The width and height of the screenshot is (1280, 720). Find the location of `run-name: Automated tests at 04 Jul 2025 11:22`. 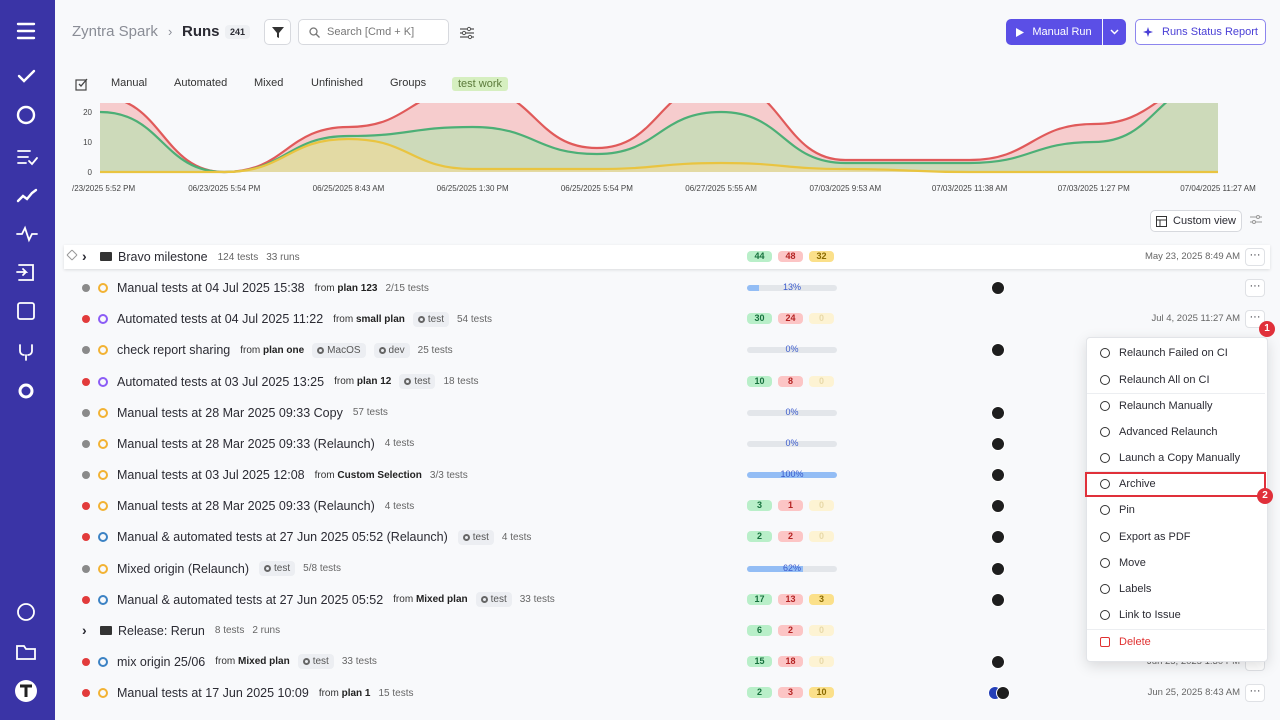

run-name: Automated tests at 04 Jul 2025 11:22 is located at coordinates (220, 319).